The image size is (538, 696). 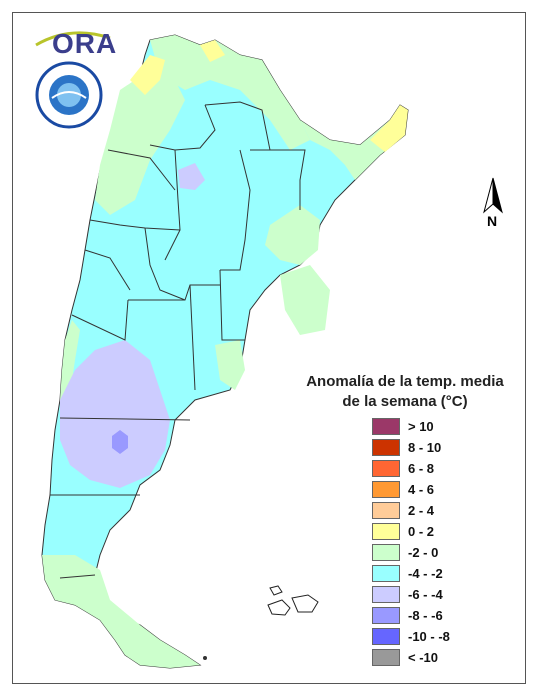 I want to click on legend-title-line1: Anomalía de la temp. media, so click(x=405, y=381).